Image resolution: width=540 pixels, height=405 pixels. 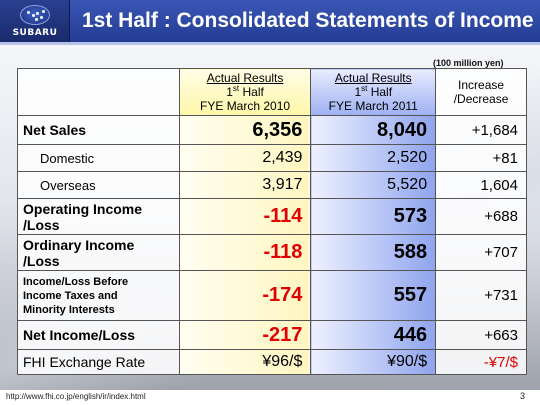 I want to click on value-2010: -174, so click(x=245, y=295).